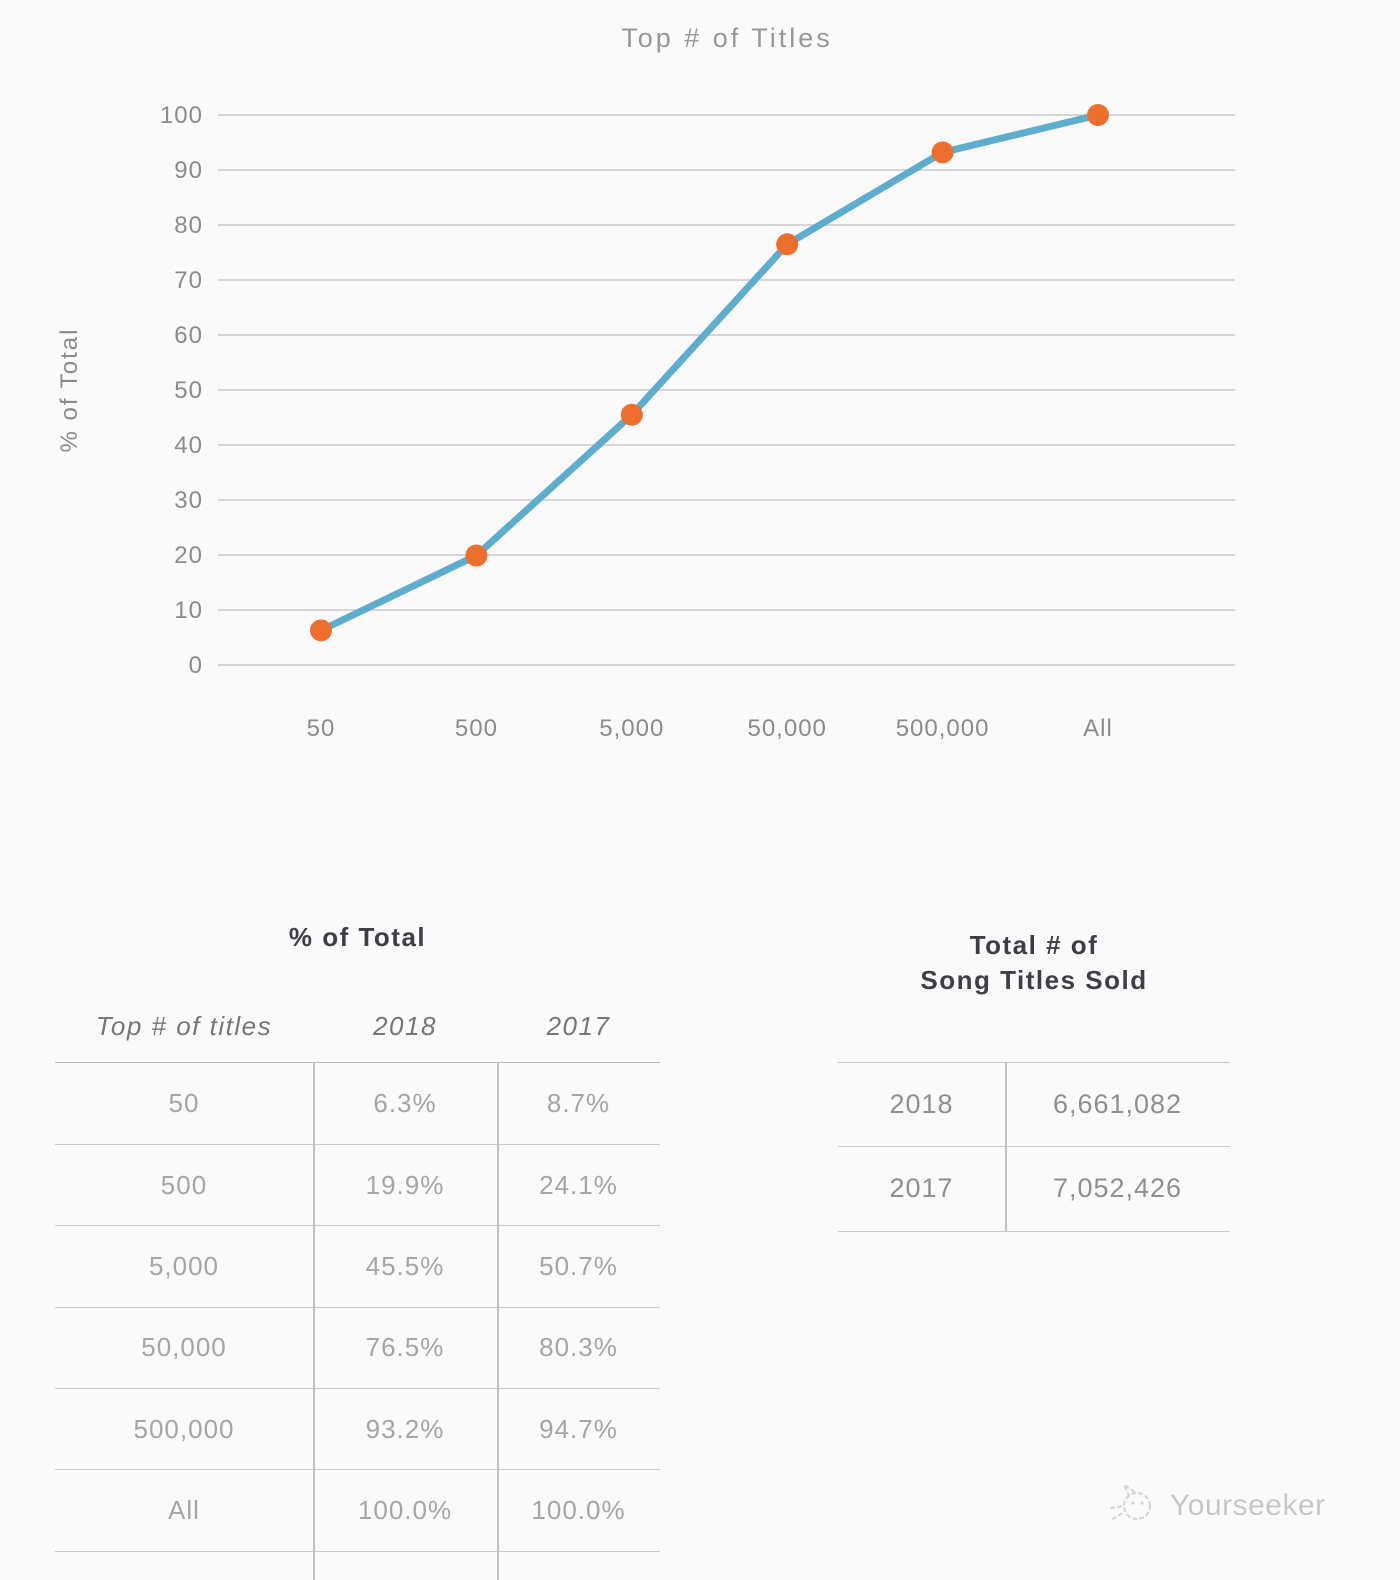  What do you see at coordinates (184, 1025) in the screenshot?
I see `column-header: Top # of titles` at bounding box center [184, 1025].